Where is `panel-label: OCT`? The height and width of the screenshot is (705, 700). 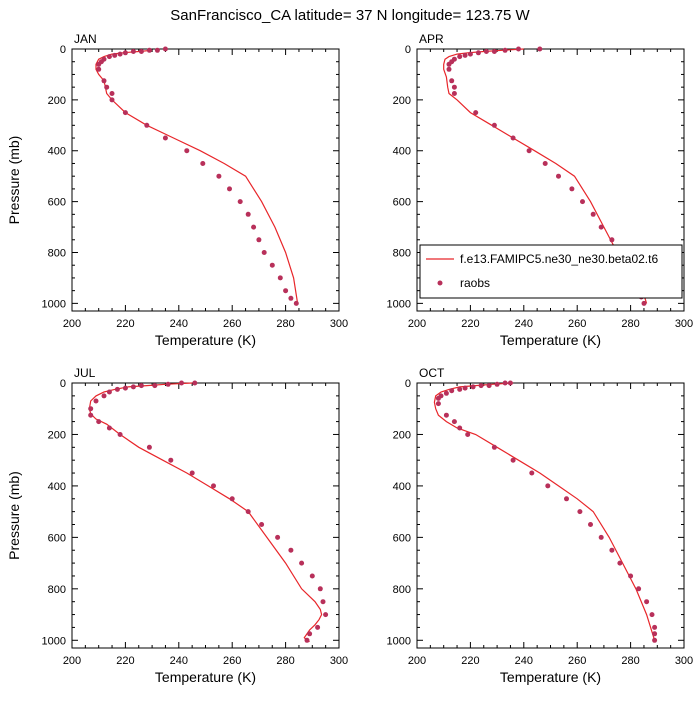
panel-label: OCT is located at coordinates (432, 373).